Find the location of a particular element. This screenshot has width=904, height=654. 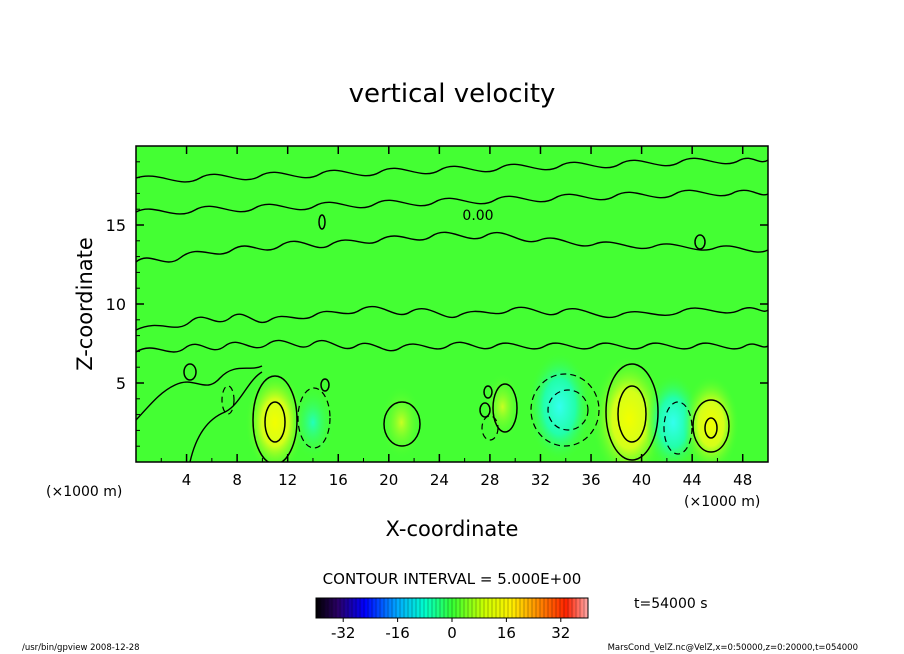

y-tick-label: 10 is located at coordinates (116, 304).